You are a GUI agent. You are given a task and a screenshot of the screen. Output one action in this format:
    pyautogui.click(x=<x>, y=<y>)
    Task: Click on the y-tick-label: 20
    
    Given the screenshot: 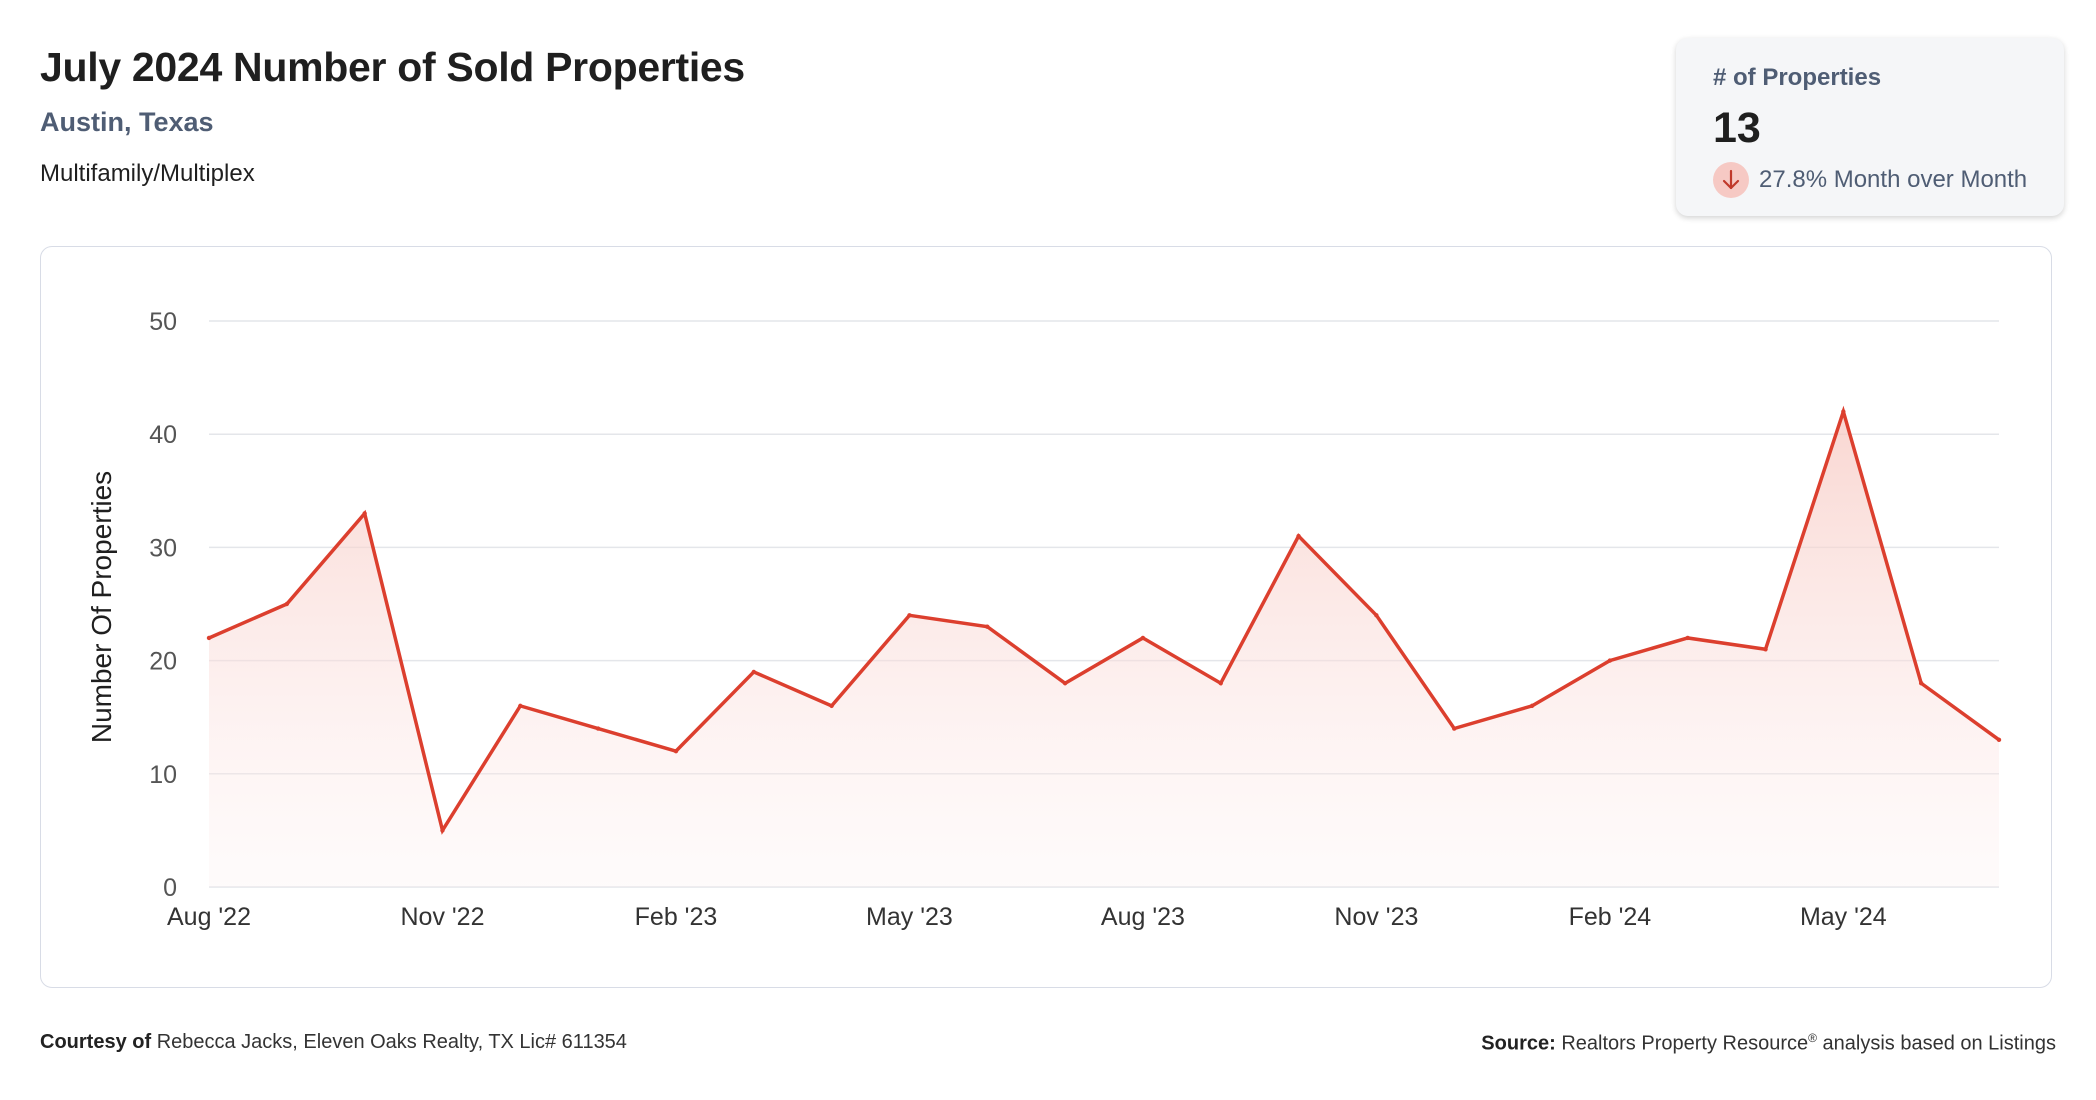 What is the action you would take?
    pyautogui.click(x=163, y=662)
    